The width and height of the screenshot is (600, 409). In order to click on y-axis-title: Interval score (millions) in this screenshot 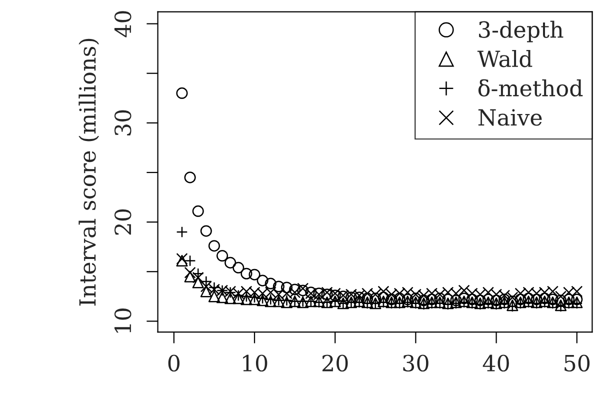, I will do `click(89, 172)`.